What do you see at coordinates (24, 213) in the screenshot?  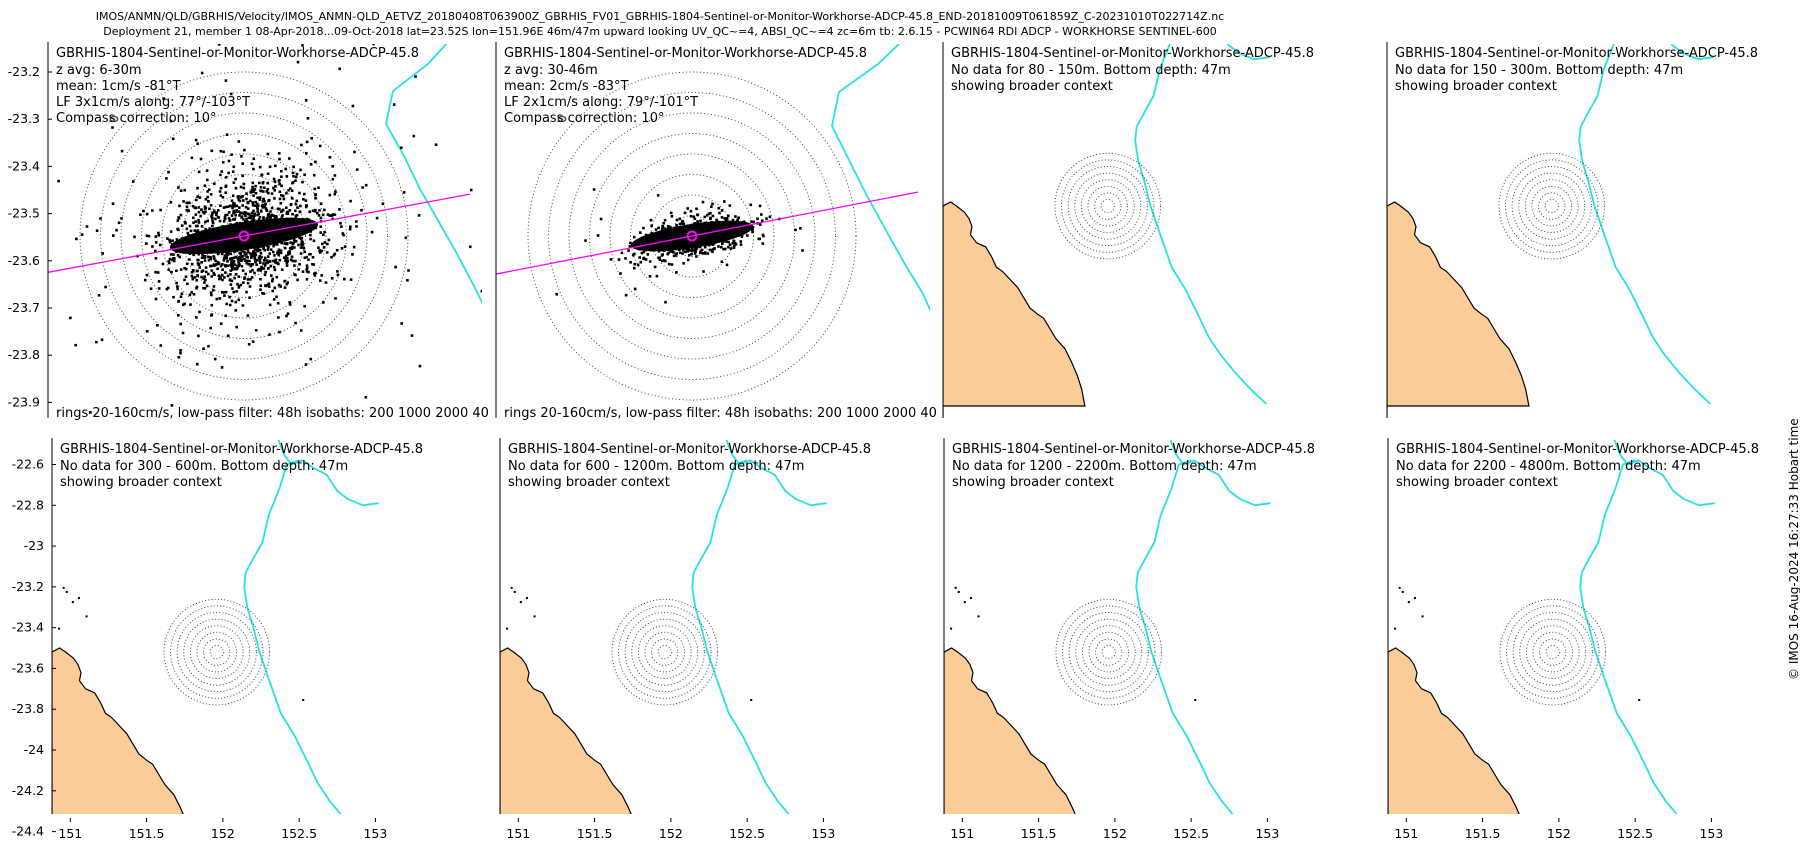 I see `y-tick-label: -23.5` at bounding box center [24, 213].